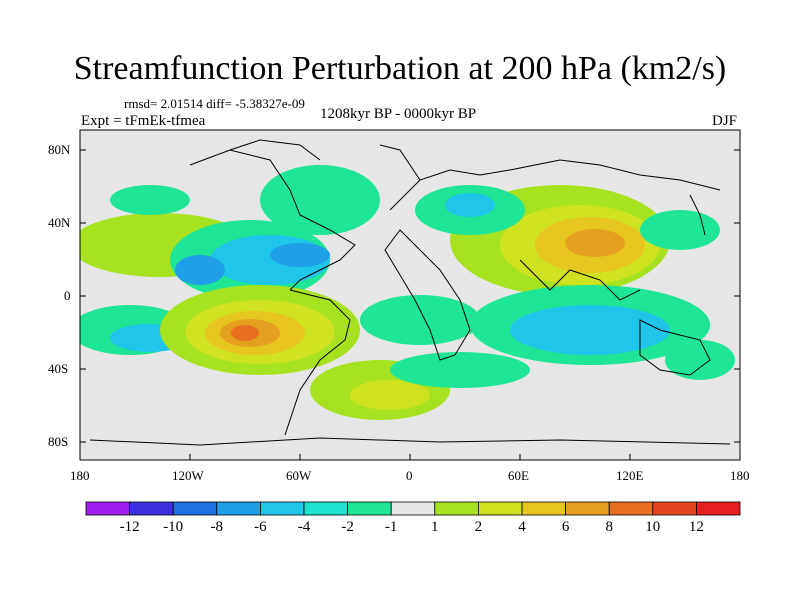  What do you see at coordinates (304, 527) in the screenshot?
I see `colorbar-label: -4` at bounding box center [304, 527].